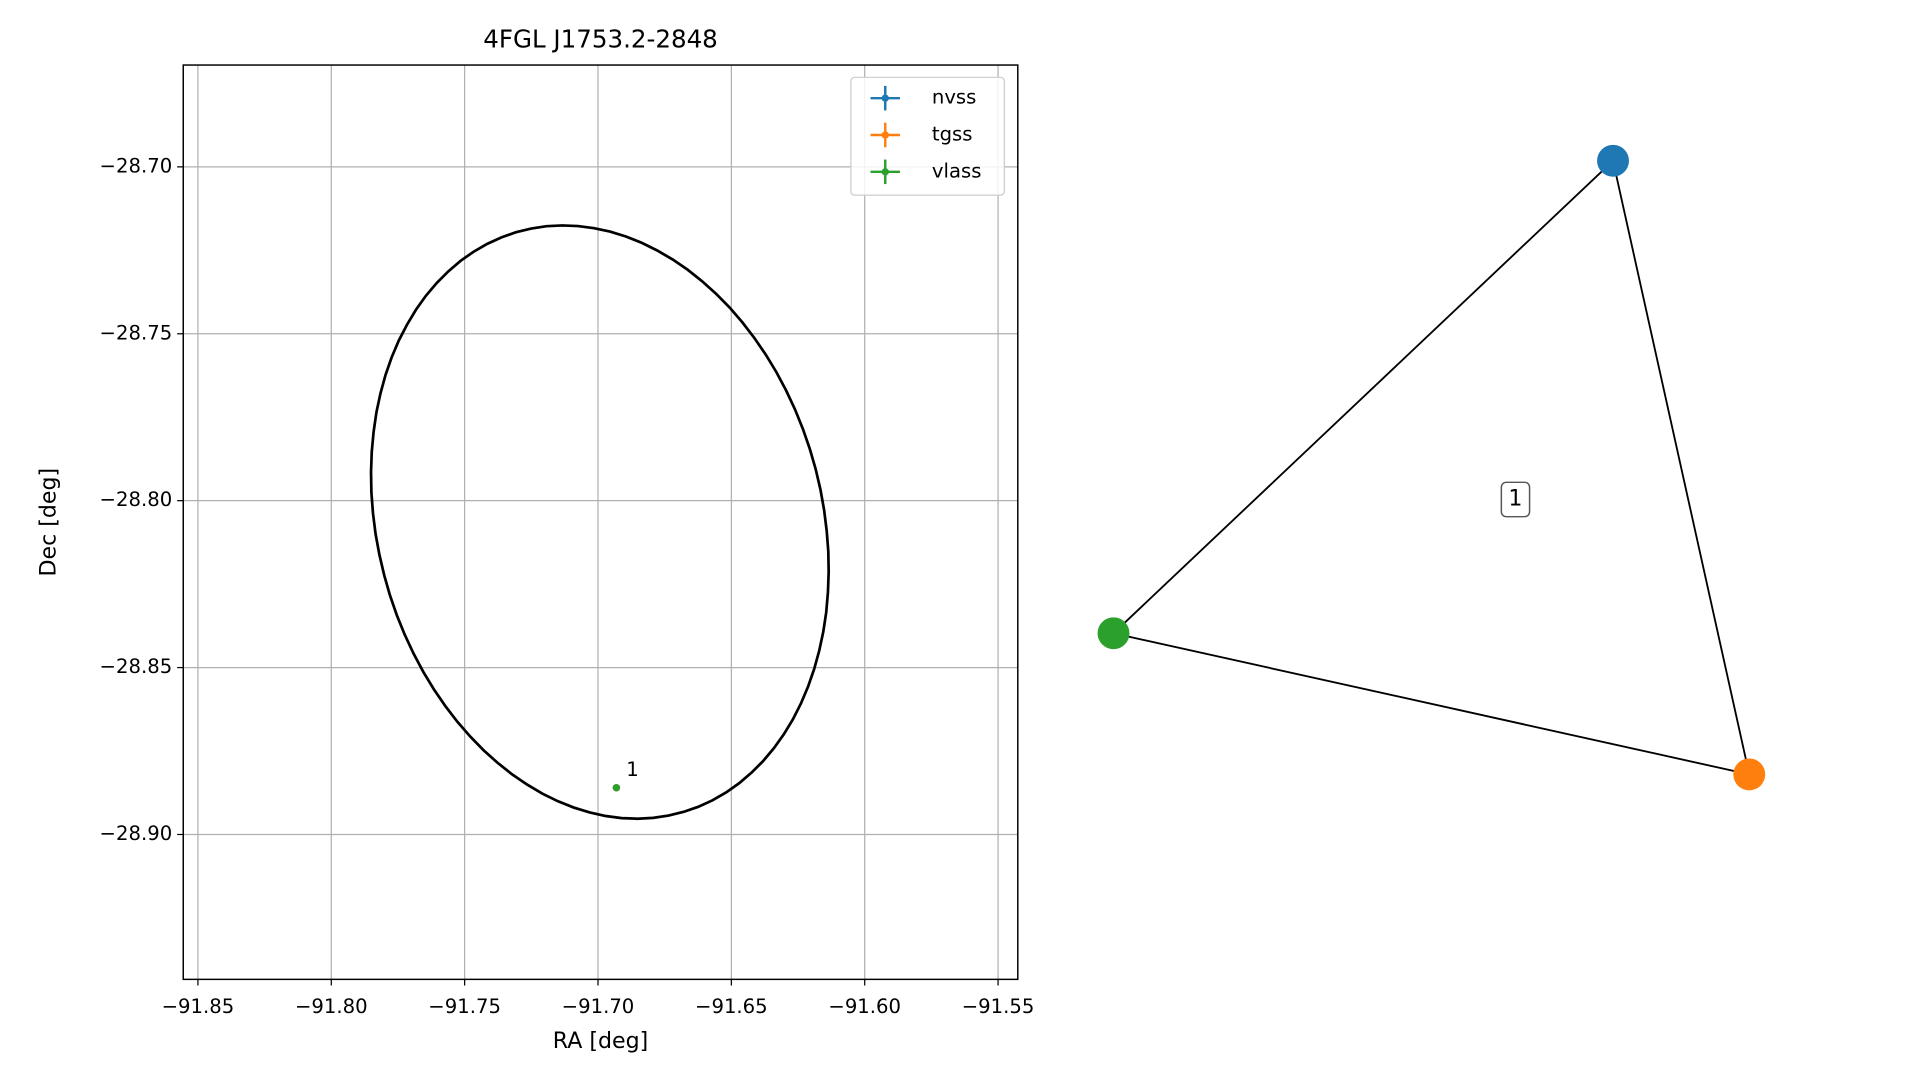  What do you see at coordinates (136, 833) in the screenshot?
I see `y-tick-label: −28.90` at bounding box center [136, 833].